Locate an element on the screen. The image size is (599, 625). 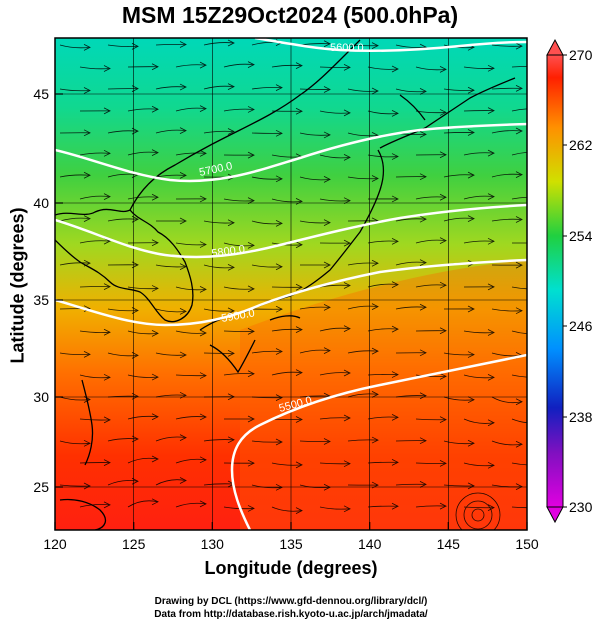
vortex-ring is located at coordinates (478, 511).